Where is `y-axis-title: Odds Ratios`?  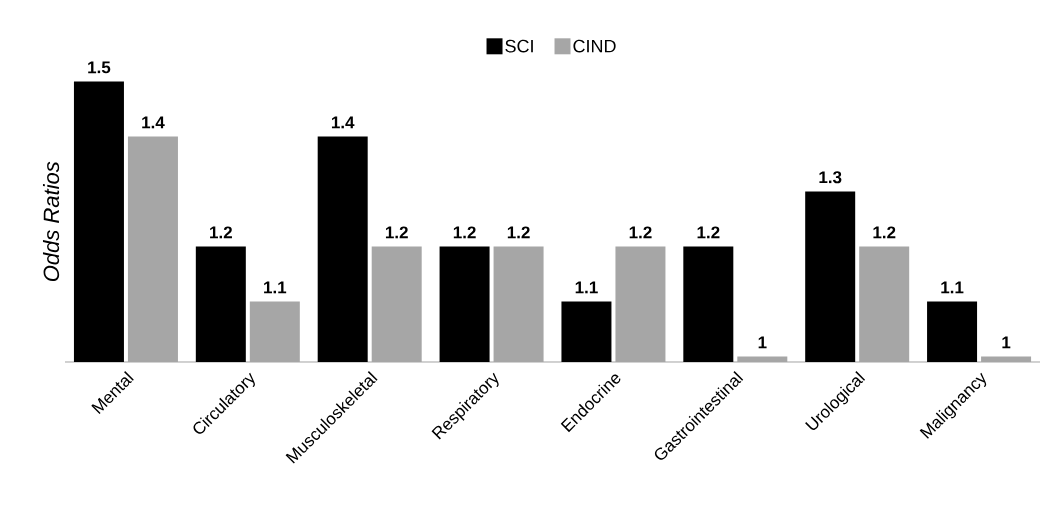
y-axis-title: Odds Ratios is located at coordinates (51, 221).